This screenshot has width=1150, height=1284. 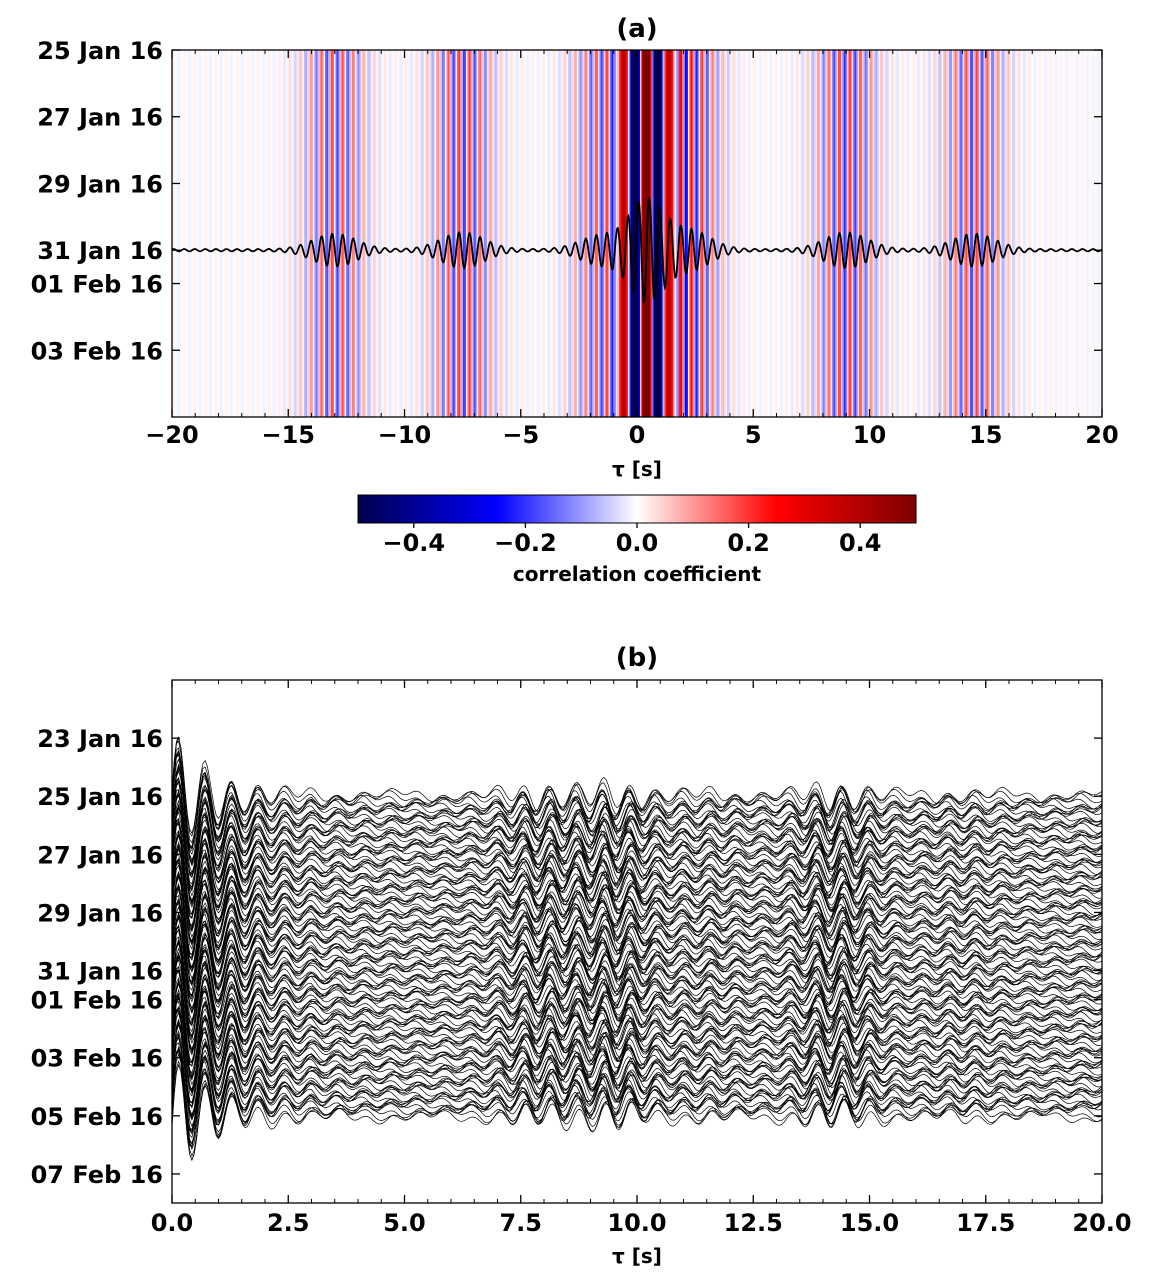 I want to click on panel-b-title: (b), so click(x=637, y=658).